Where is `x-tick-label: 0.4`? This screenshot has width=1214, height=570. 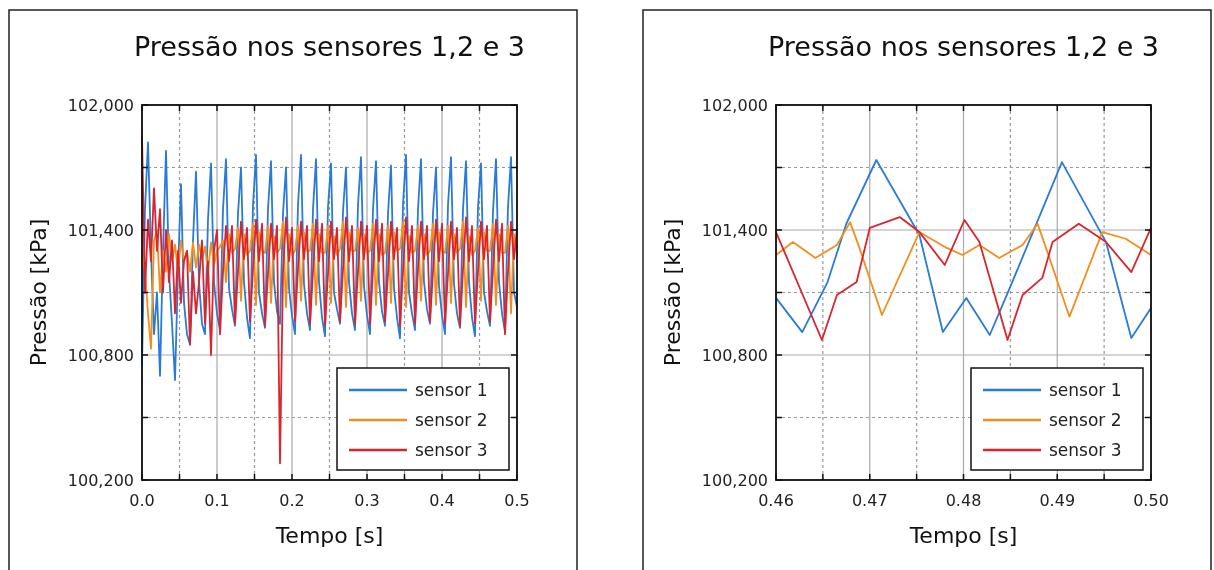 x-tick-label: 0.4 is located at coordinates (442, 500).